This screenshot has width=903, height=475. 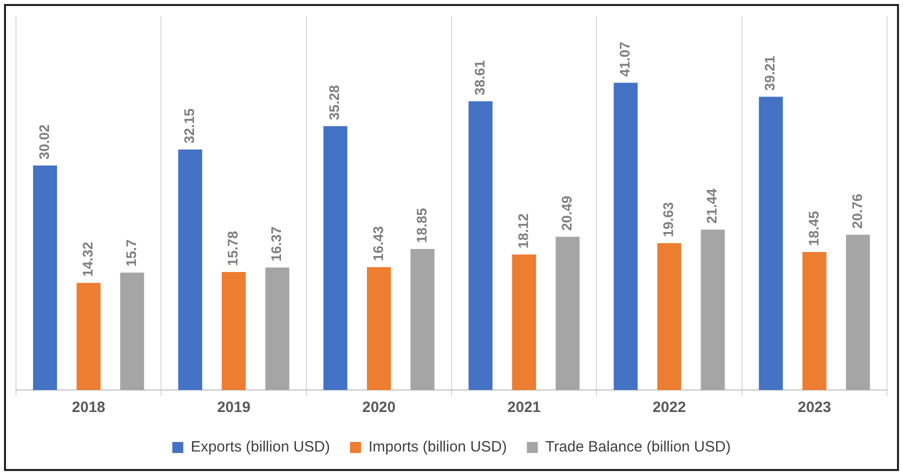 I want to click on x-tick-label: 2022, so click(x=669, y=407).